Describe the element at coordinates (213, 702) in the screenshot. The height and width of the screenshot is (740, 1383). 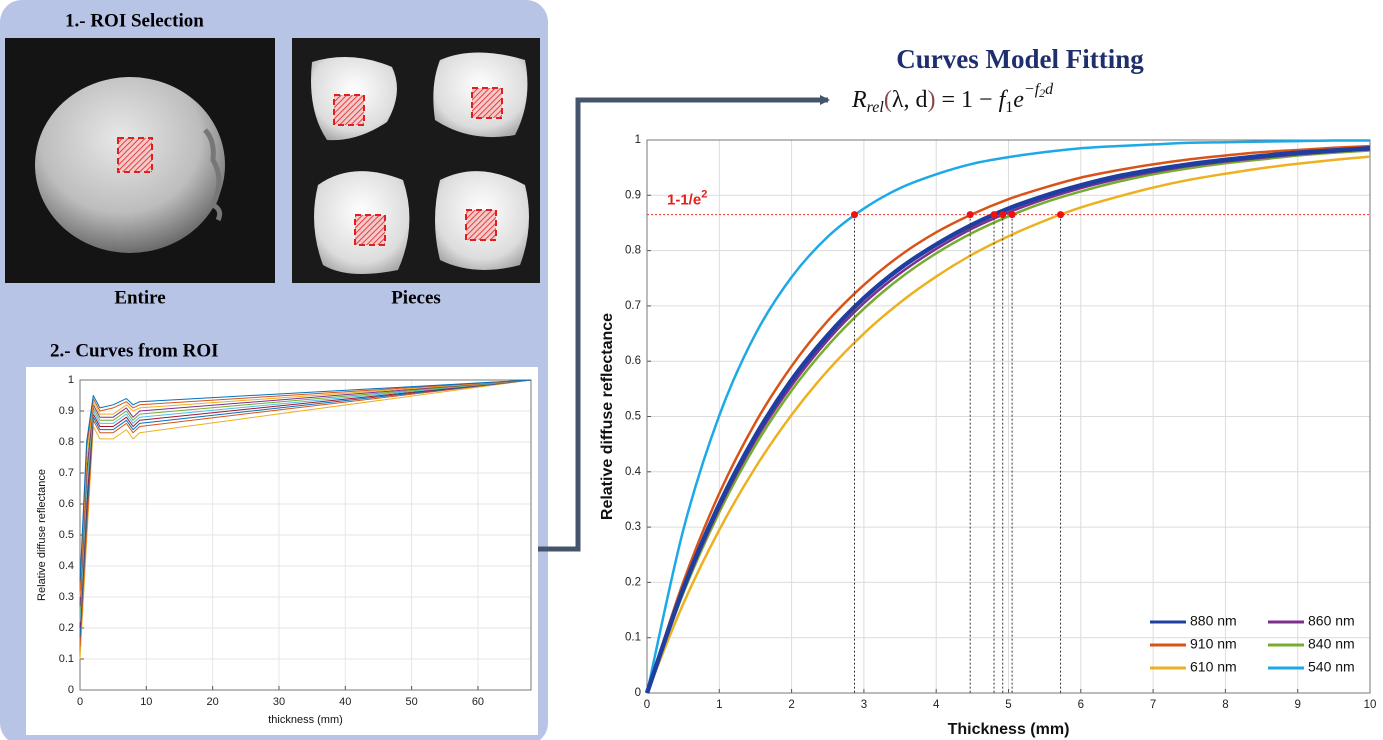
I see `x-tick-label: 20` at that location.